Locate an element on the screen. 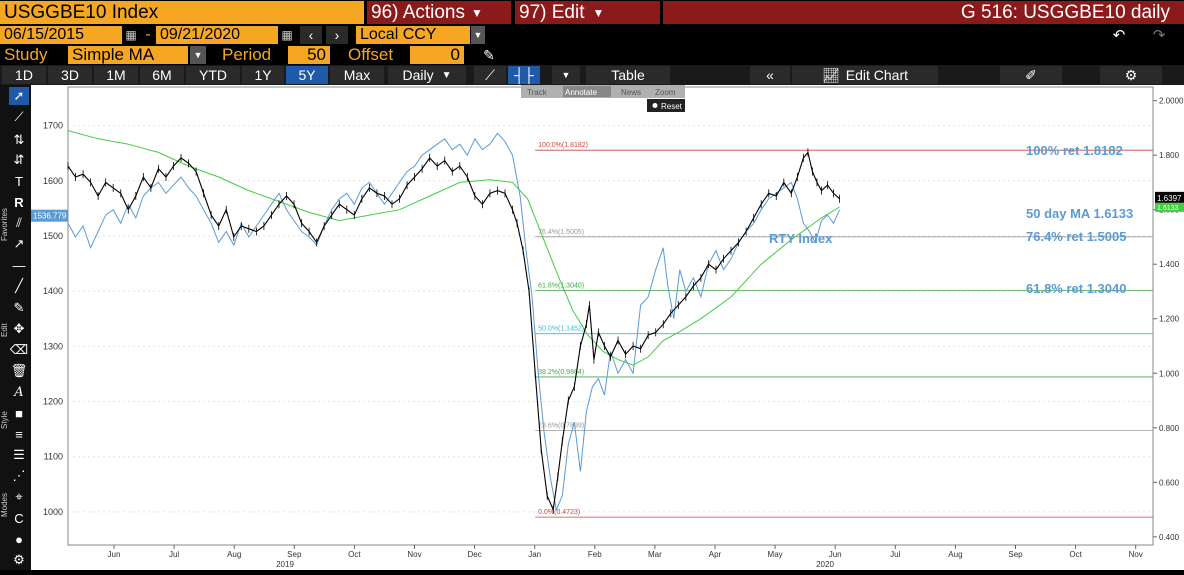  offset-field: 0 is located at coordinates (437, 54).